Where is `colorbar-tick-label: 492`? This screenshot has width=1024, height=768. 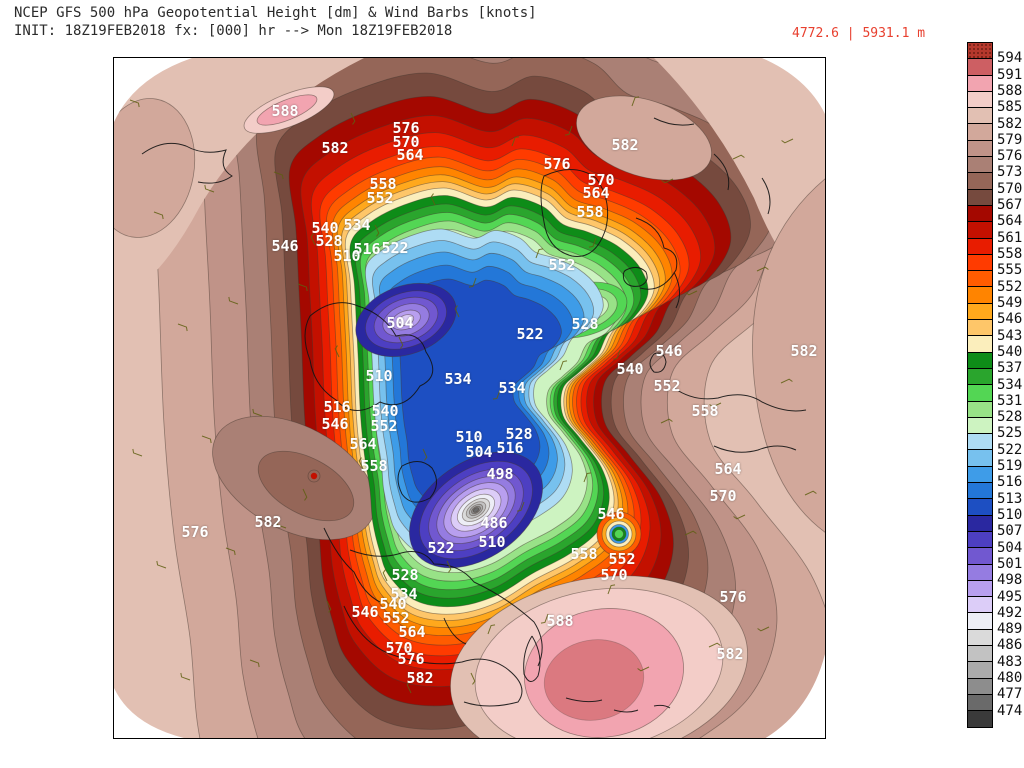
colorbar-tick-label: 492 is located at coordinates (1010, 612).